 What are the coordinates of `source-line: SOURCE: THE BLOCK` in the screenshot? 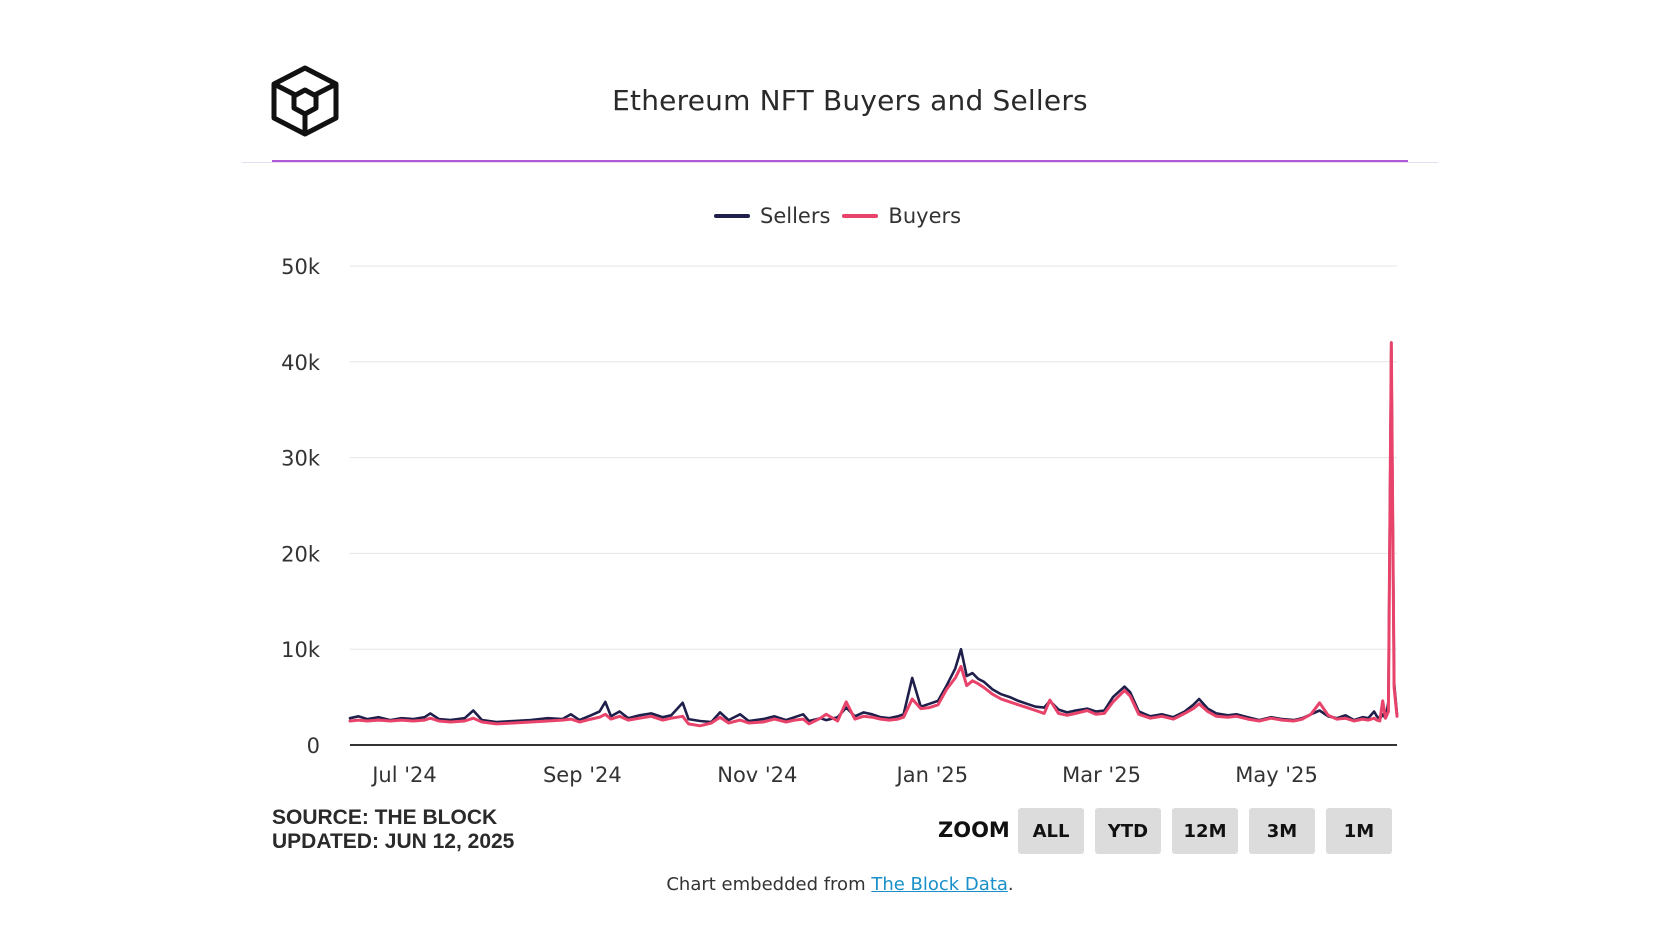 It's located at (385, 817).